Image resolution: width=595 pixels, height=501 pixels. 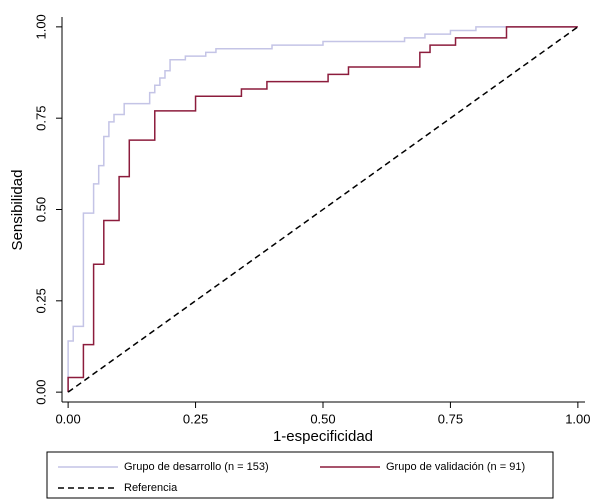 What do you see at coordinates (67, 418) in the screenshot?
I see `x-tick-label: 0.00` at bounding box center [67, 418].